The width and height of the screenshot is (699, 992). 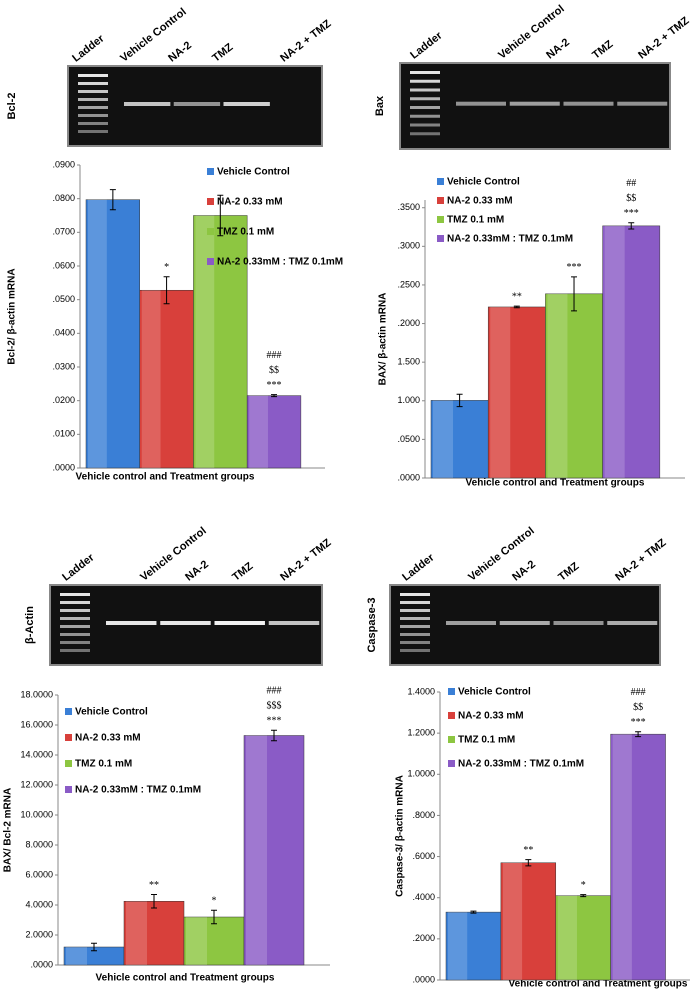 What do you see at coordinates (400, 836) in the screenshot?
I see `y-axis-label: Caspase-3/ β-actin mRNA` at bounding box center [400, 836].